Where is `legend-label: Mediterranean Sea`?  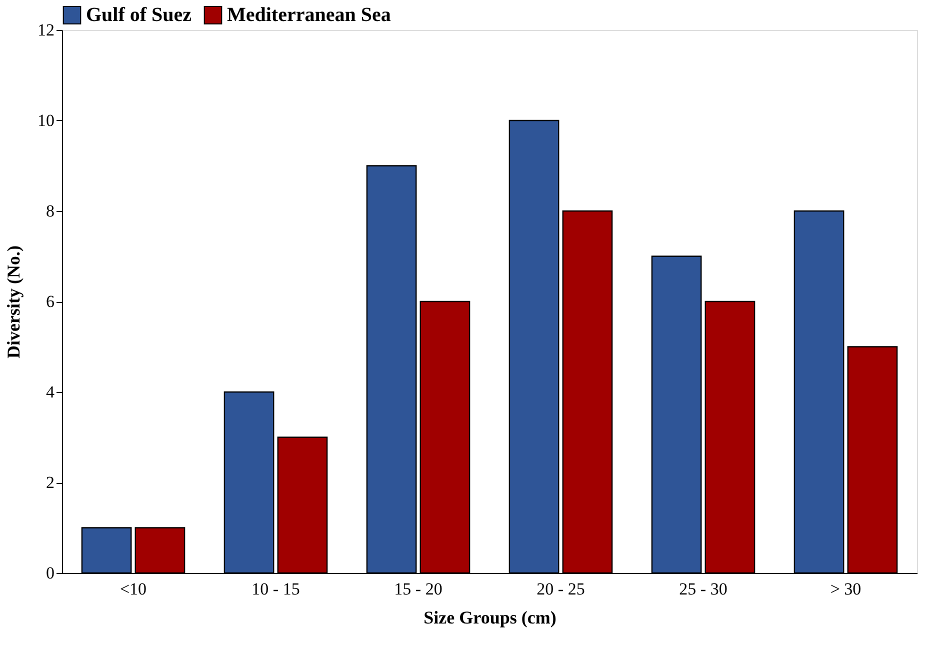 legend-label: Mediterranean Sea is located at coordinates (309, 15).